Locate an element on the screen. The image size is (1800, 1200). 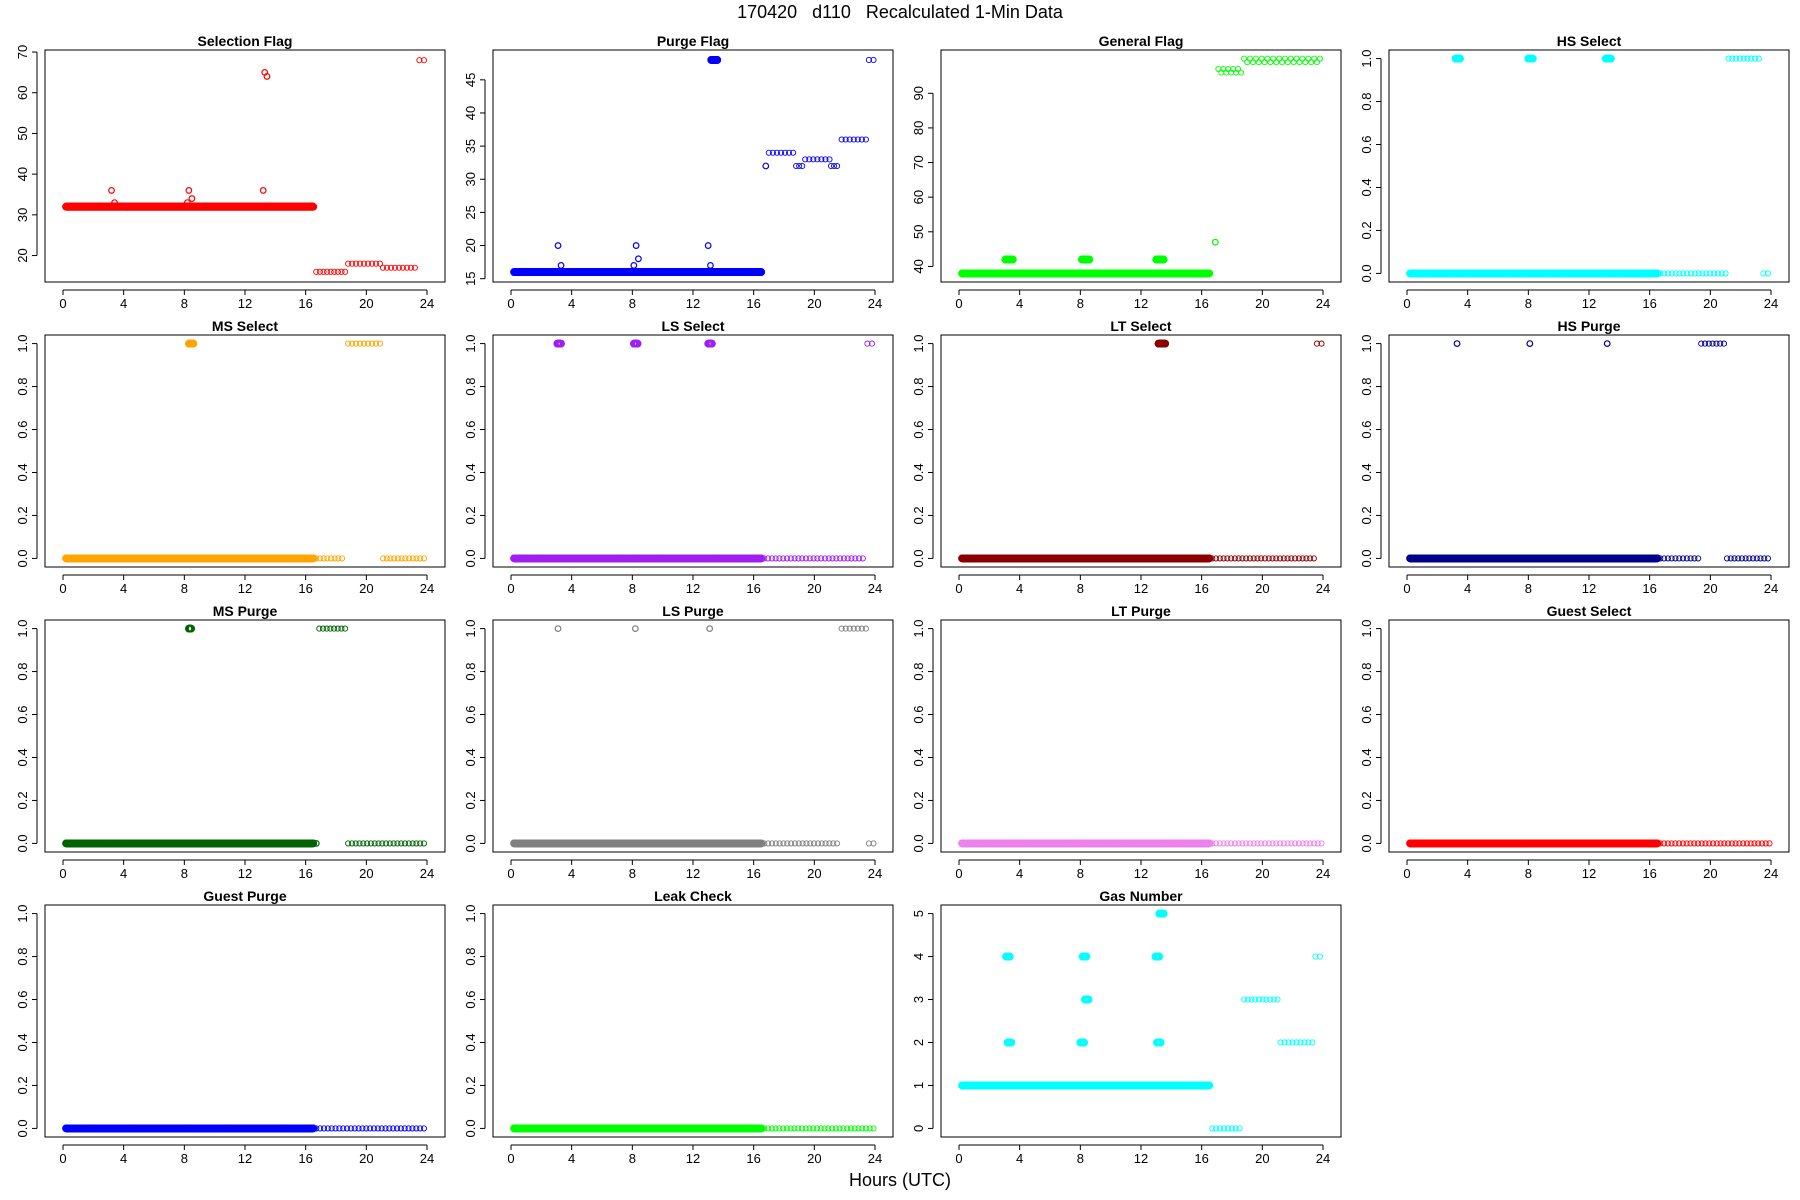
data-points is located at coordinates (1141, 166).